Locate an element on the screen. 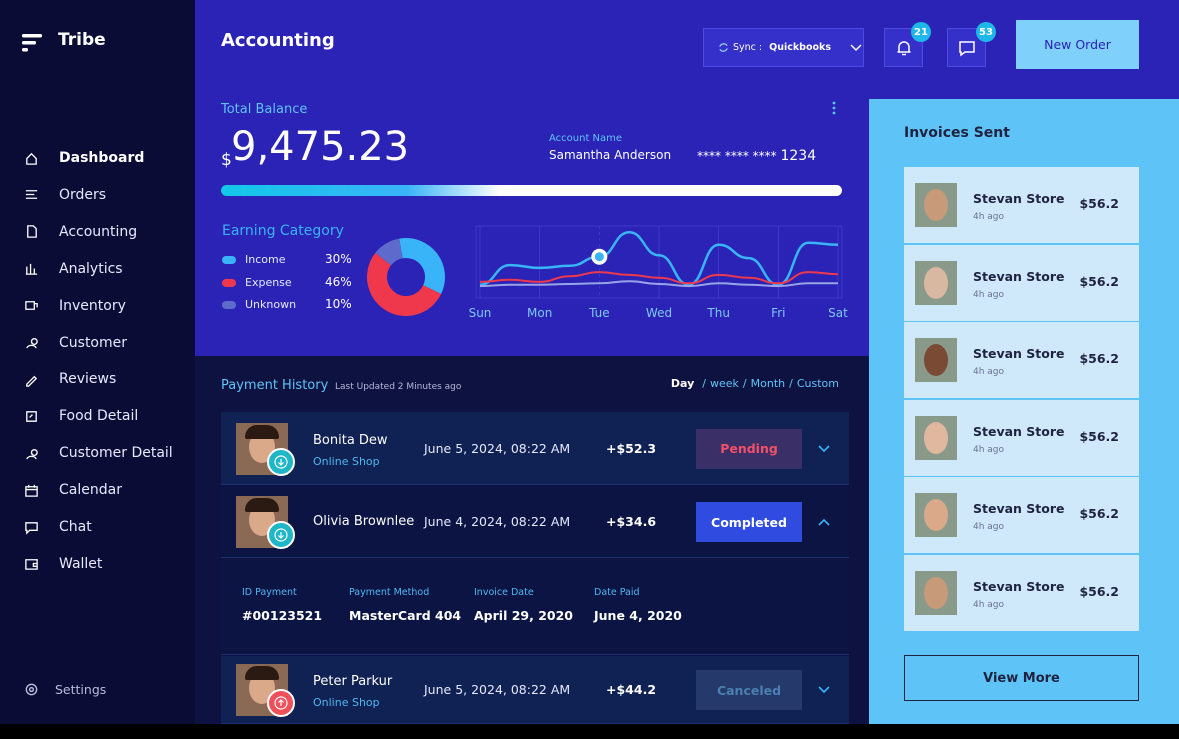  nav-item: Food Detail is located at coordinates (81, 416).